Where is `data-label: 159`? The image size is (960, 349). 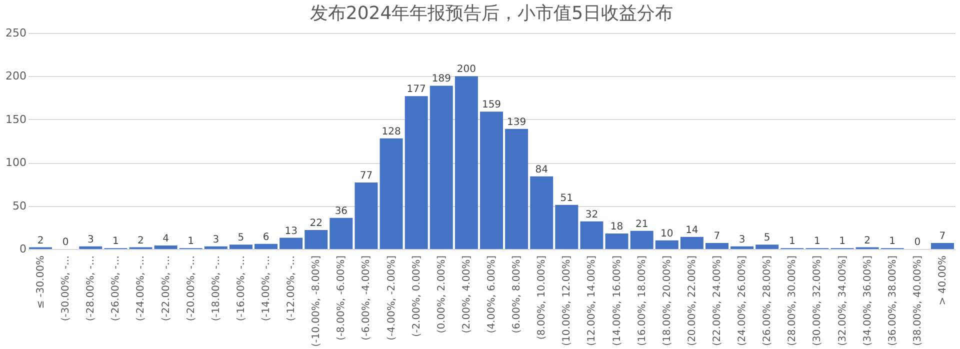 data-label: 159 is located at coordinates (492, 105).